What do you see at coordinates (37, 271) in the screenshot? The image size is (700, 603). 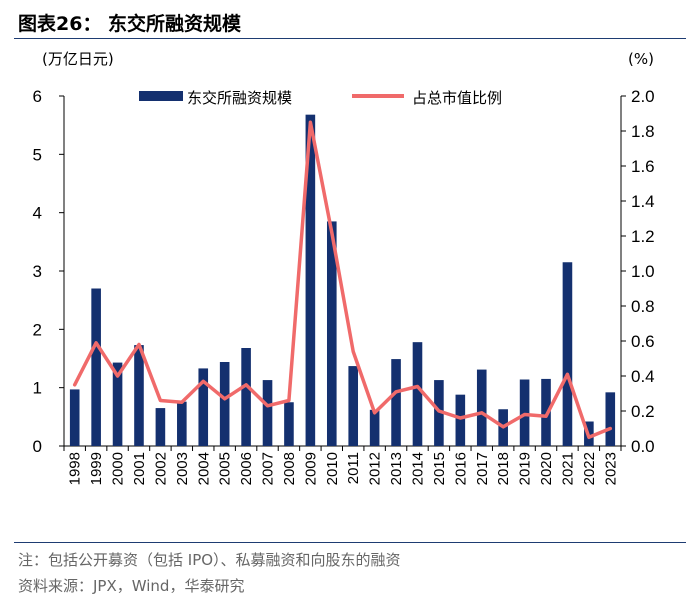 I see `left-axis-tick-label: 3` at bounding box center [37, 271].